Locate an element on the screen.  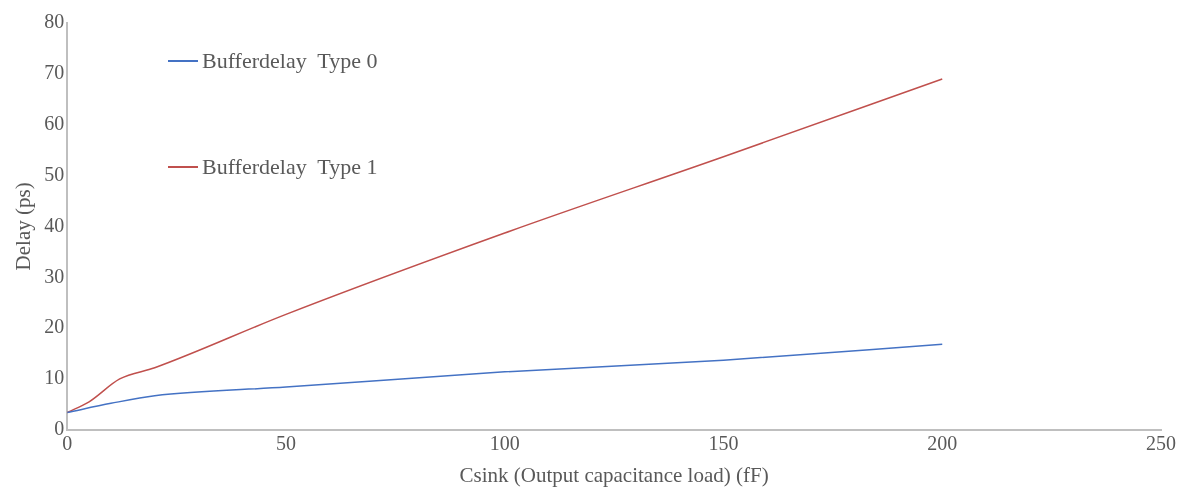
x-tick-label: 200 is located at coordinates (942, 443).